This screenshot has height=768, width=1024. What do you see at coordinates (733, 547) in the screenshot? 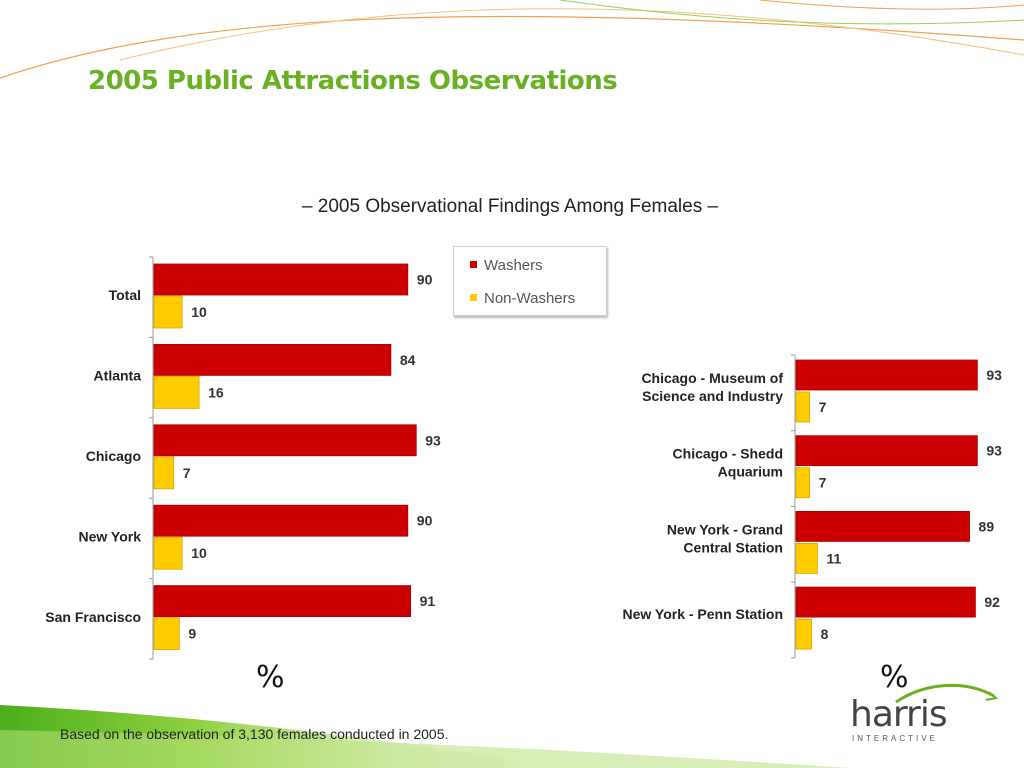
I see `category-label: Central Station` at bounding box center [733, 547].